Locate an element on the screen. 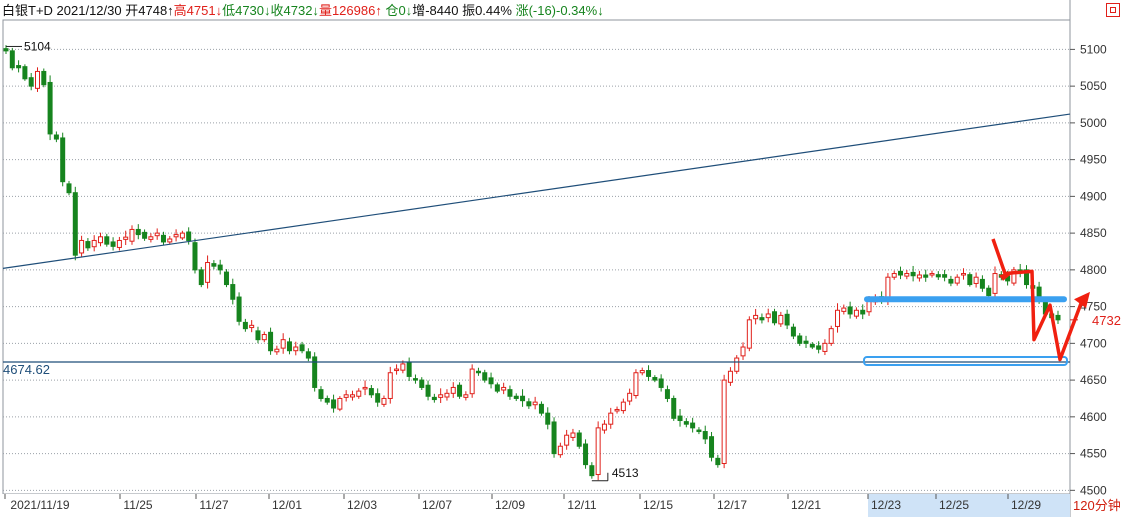 The height and width of the screenshot is (517, 1125). y-tick-label: 5050 is located at coordinates (1093, 86).